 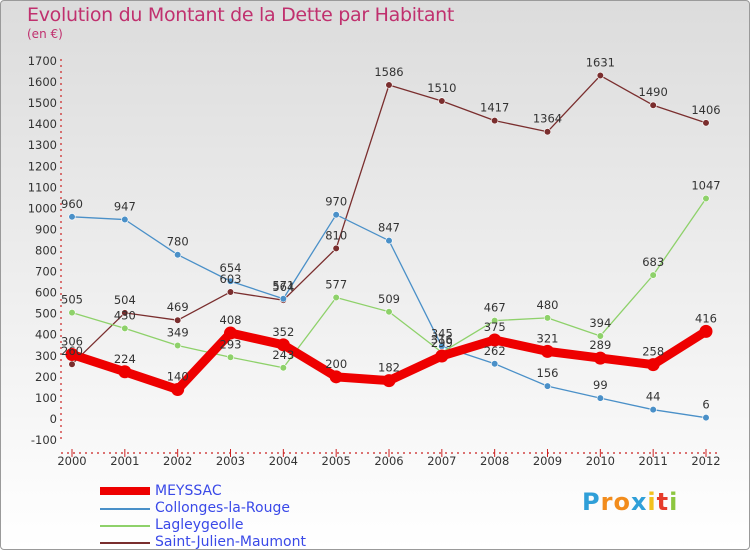 I want to click on logo-letter: i, so click(x=674, y=502).